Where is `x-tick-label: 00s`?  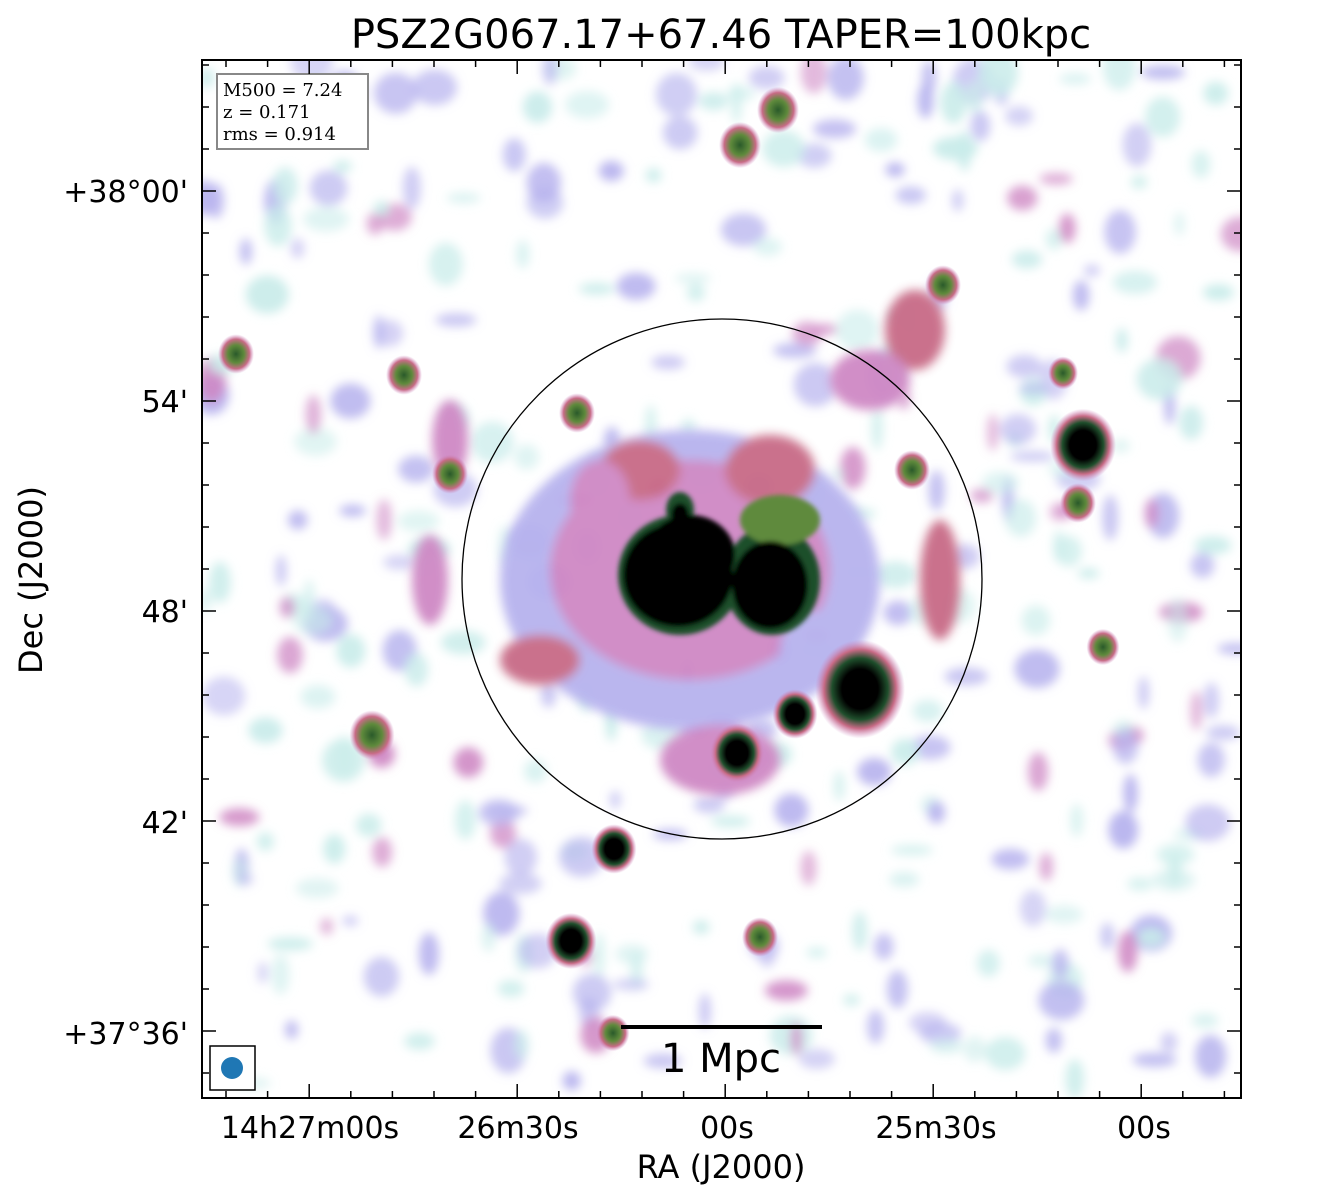
x-tick-label: 00s is located at coordinates (1144, 1128).